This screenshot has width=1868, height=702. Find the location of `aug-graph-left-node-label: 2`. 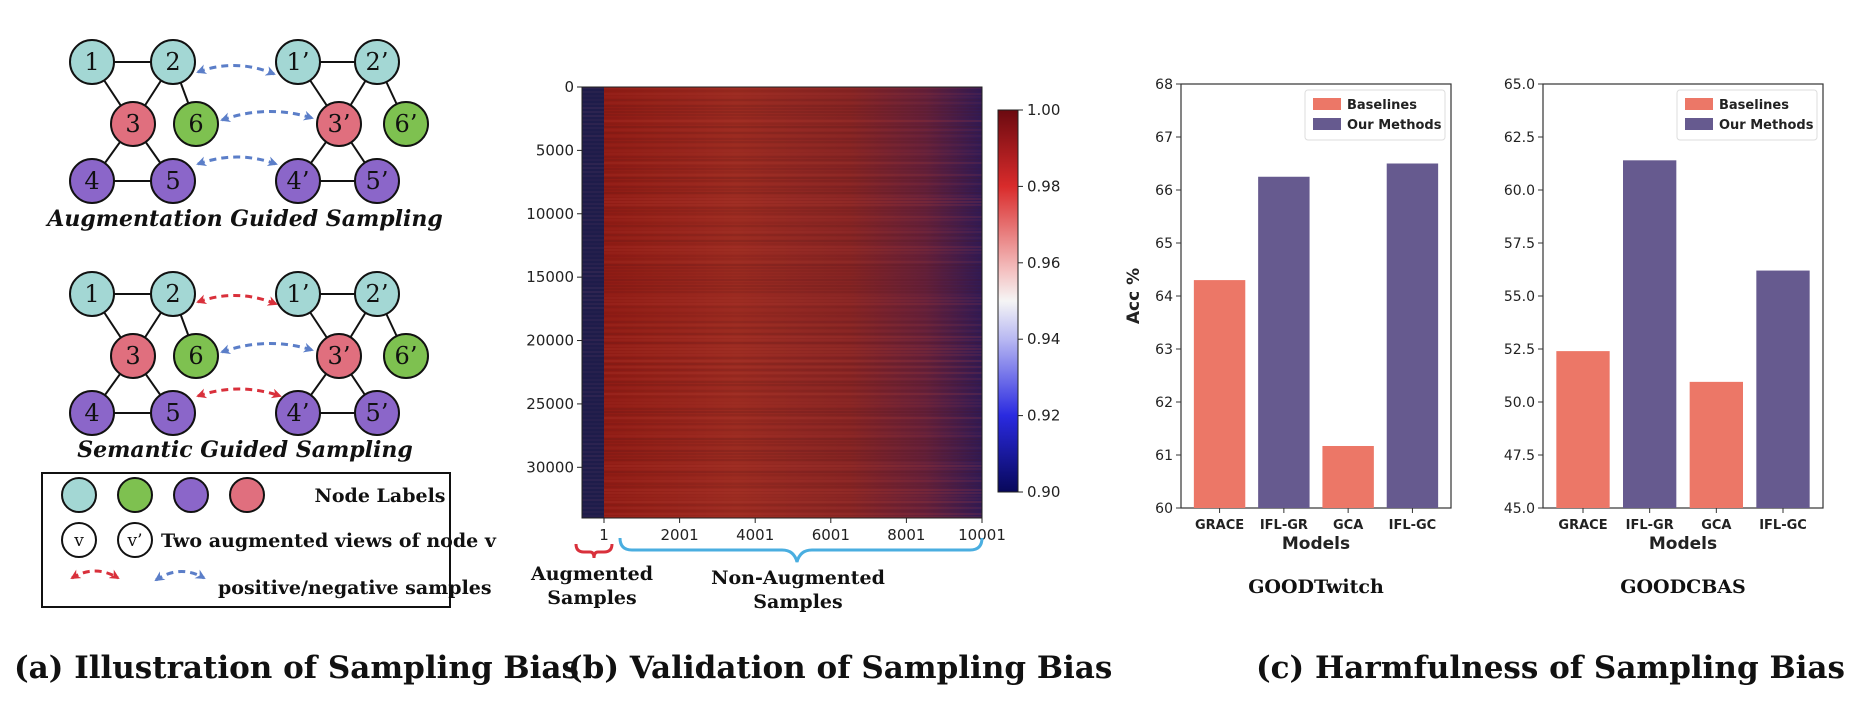

aug-graph-left-node-label: 2 is located at coordinates (172, 62).